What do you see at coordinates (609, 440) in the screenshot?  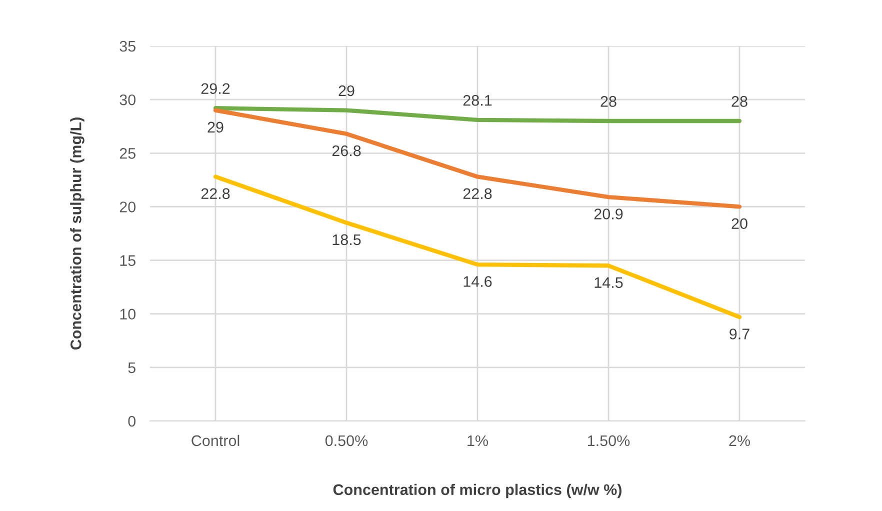 I see `x-tick-label: 1.50%` at bounding box center [609, 440].